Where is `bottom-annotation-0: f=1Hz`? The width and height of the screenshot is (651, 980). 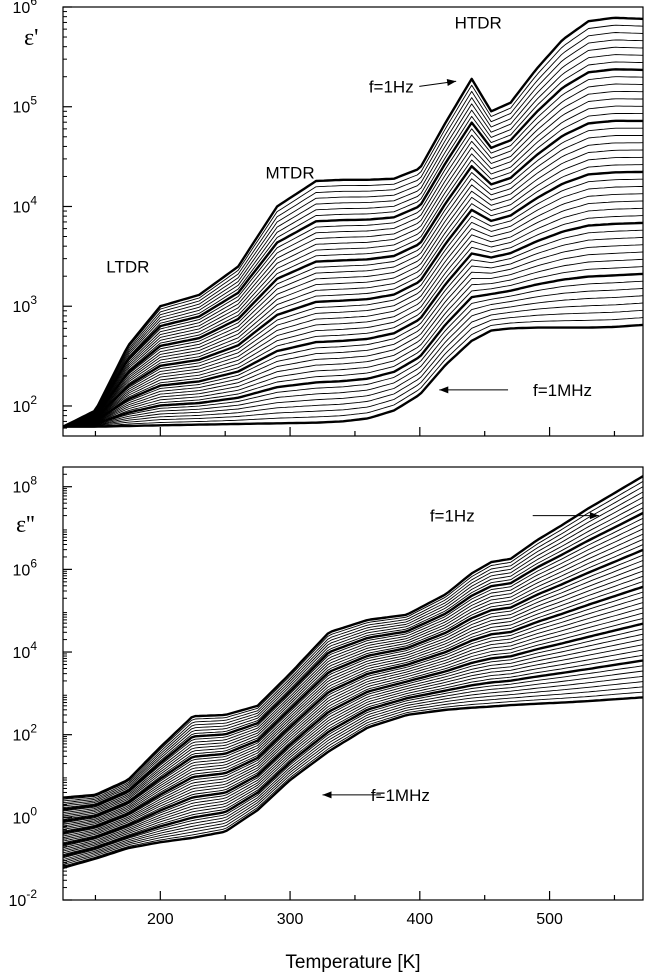 bottom-annotation-0: f=1Hz is located at coordinates (452, 516).